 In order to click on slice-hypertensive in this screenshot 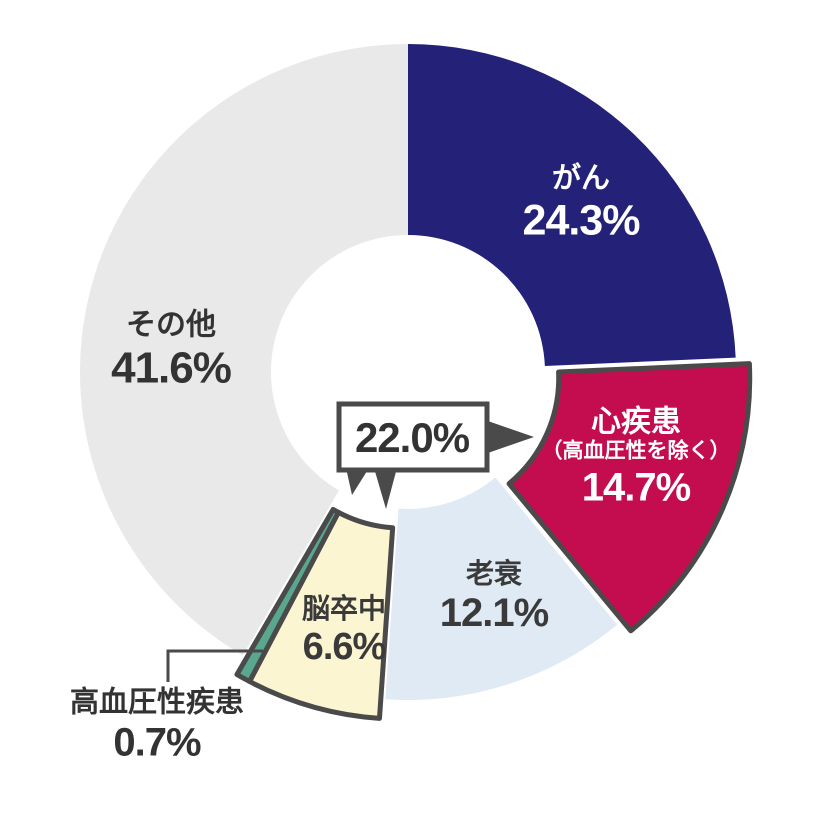, I will do `click(287, 595)`.